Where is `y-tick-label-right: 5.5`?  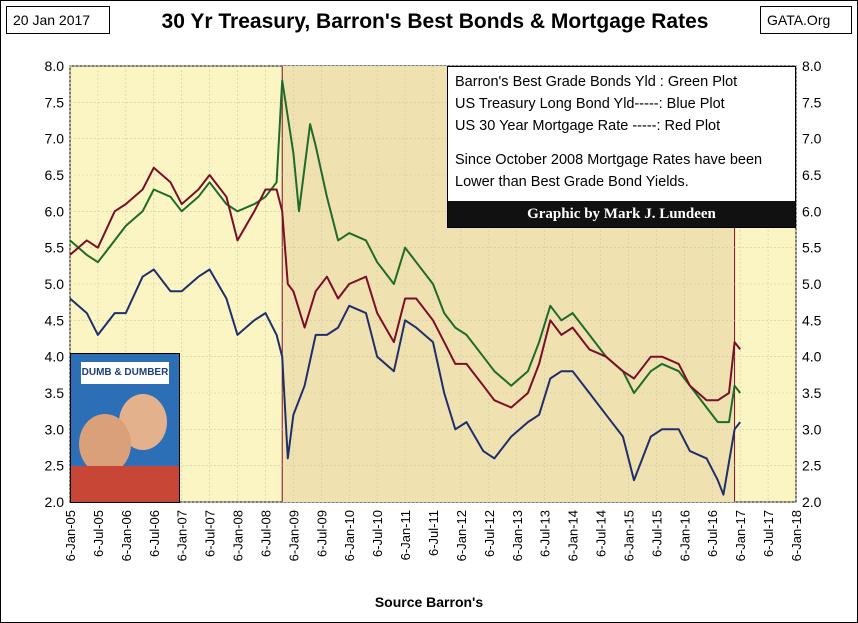 y-tick-label-right: 5.5 is located at coordinates (812, 248).